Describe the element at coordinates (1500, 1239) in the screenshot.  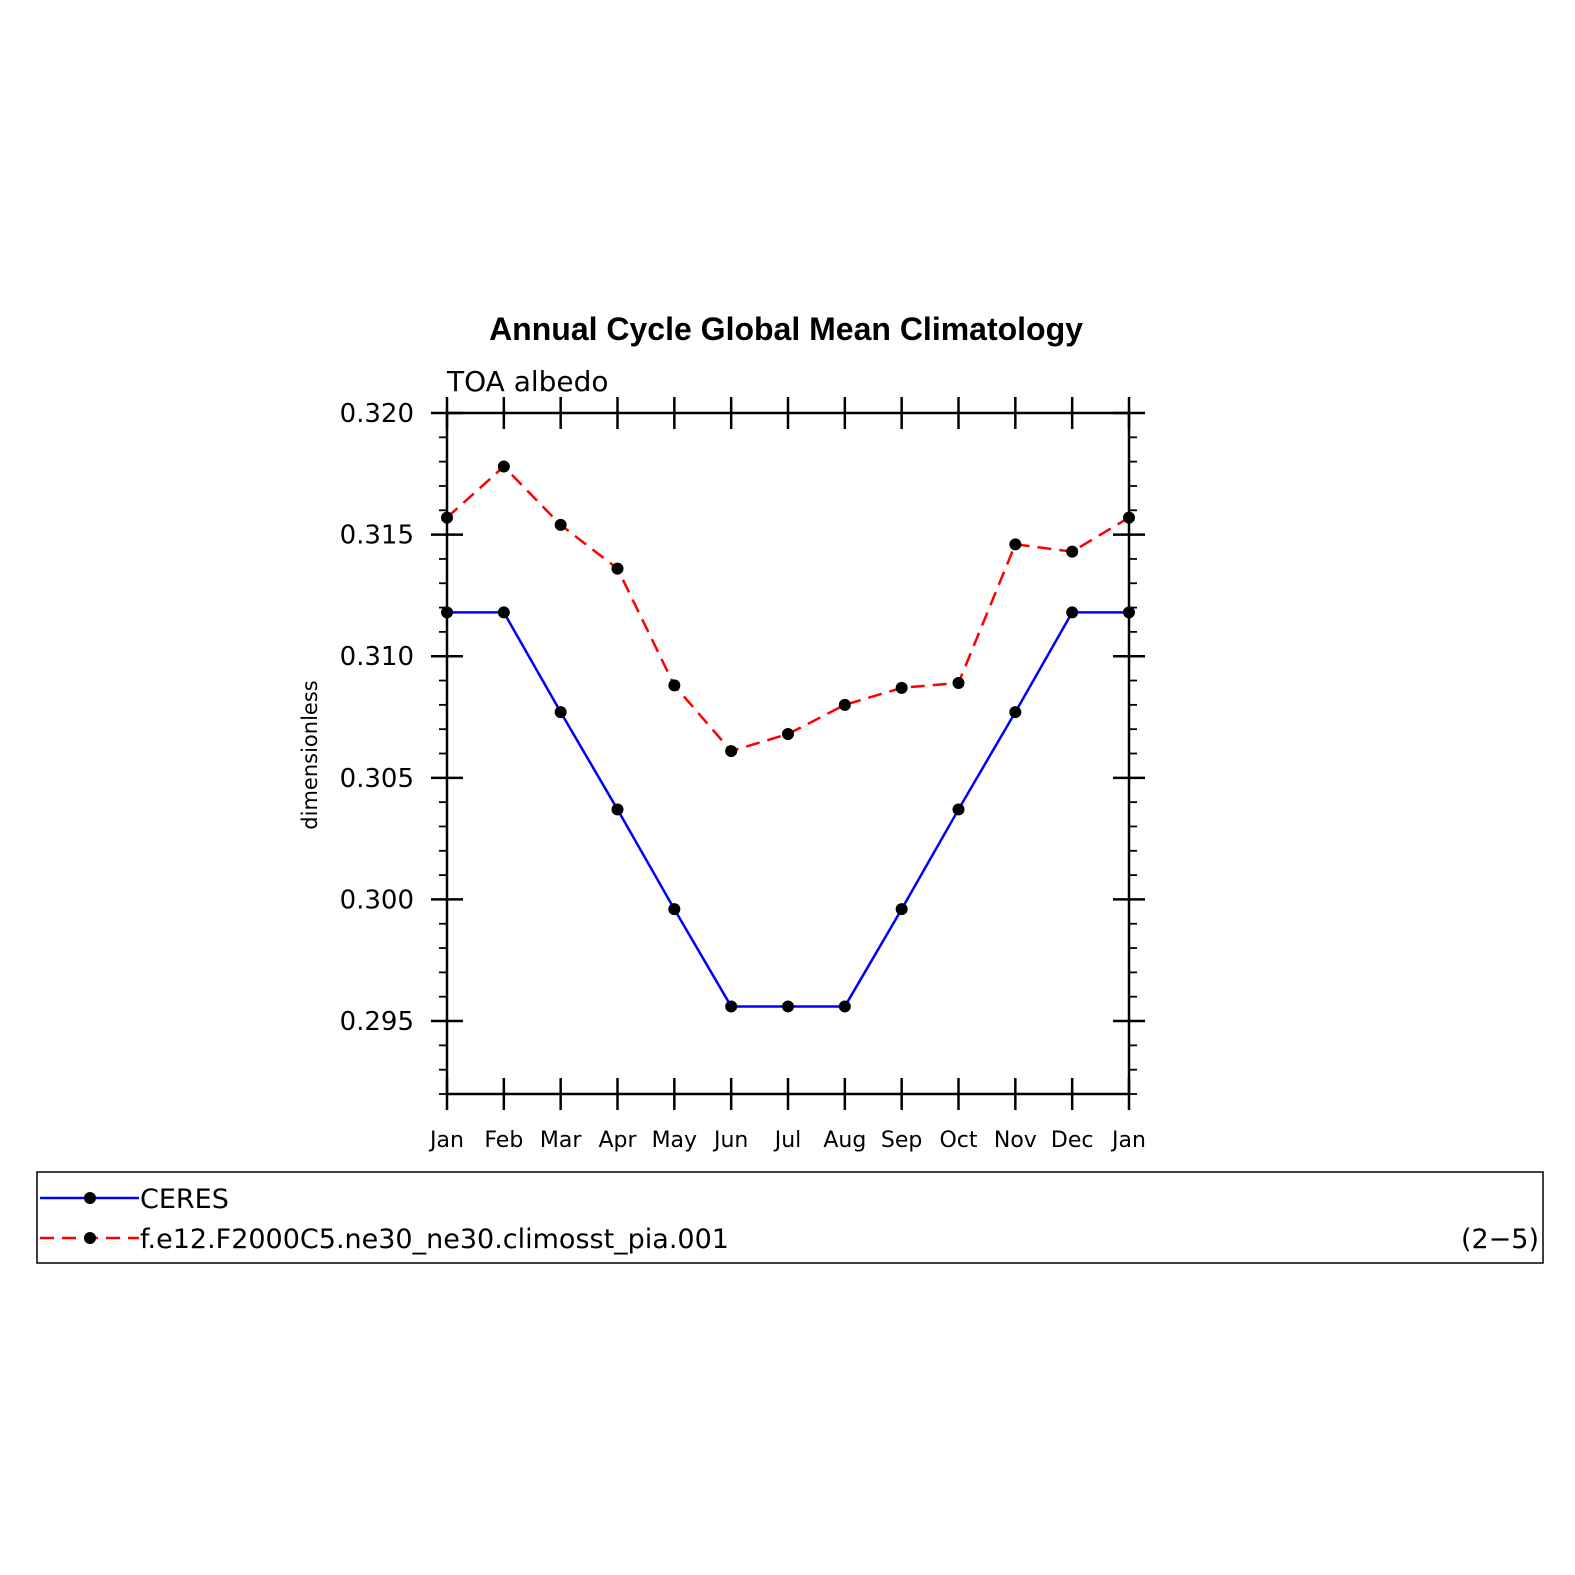
I see `panel-annotation: (2−5)` at that location.